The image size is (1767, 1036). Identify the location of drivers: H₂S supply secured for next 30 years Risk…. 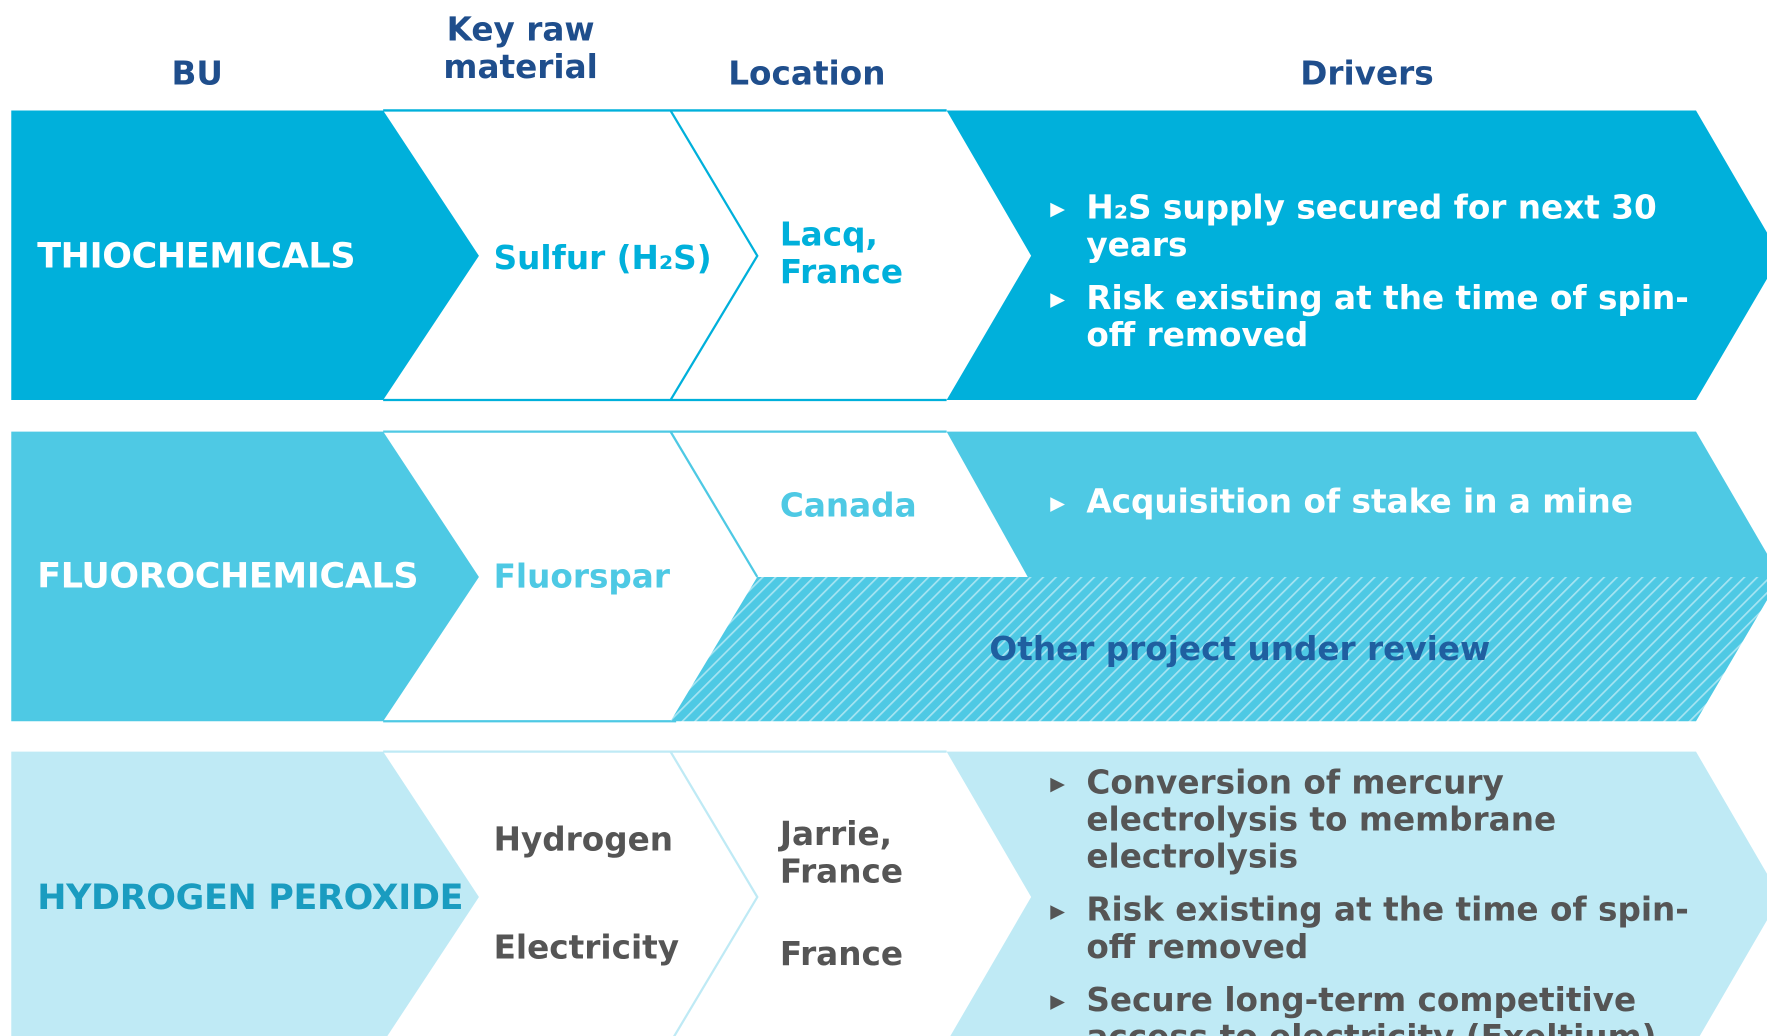
(1388, 279).